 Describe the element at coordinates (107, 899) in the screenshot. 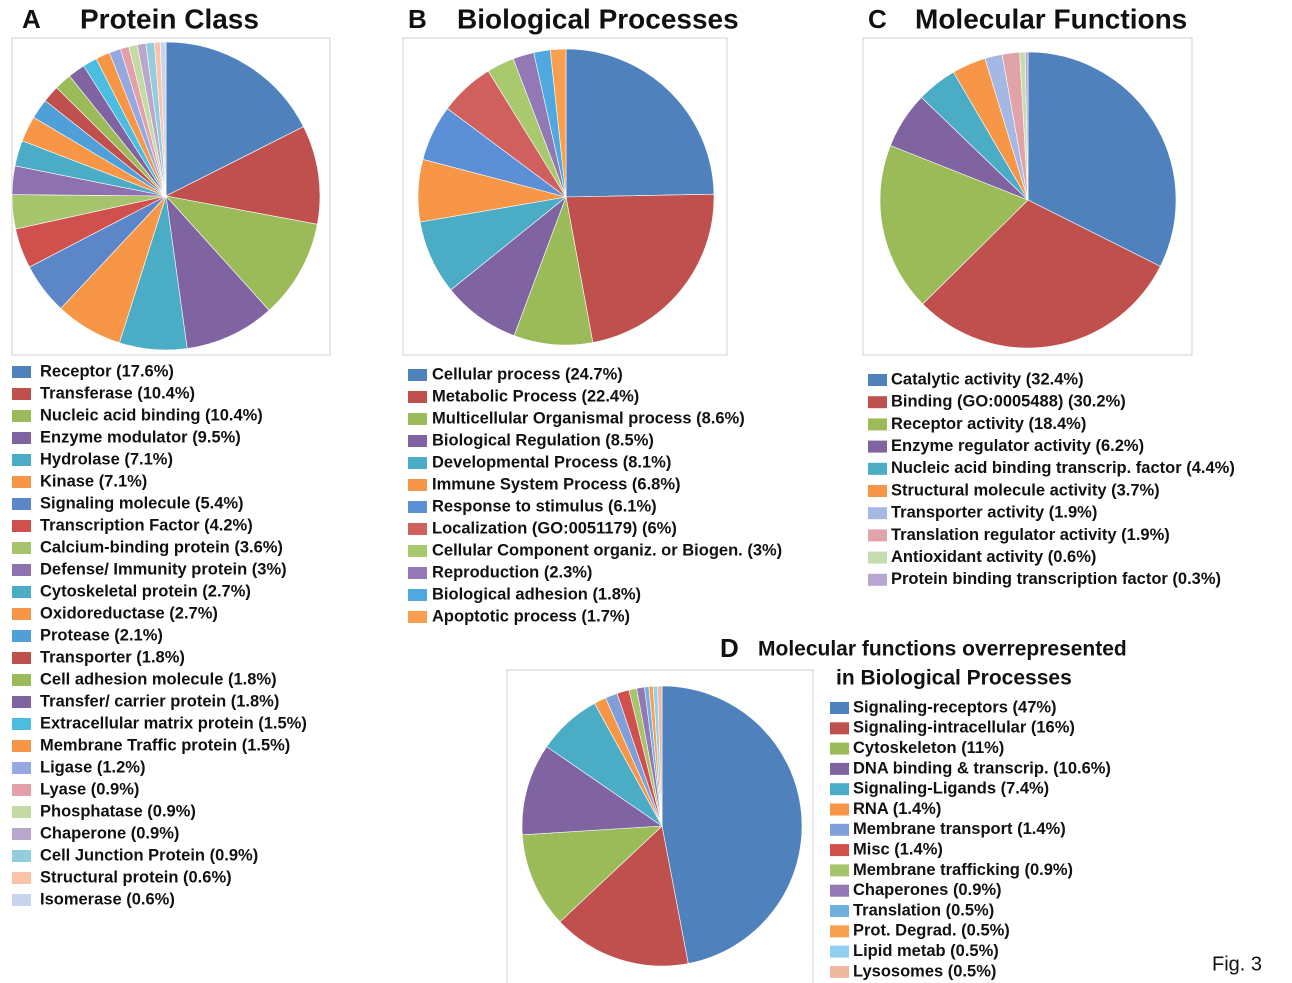

I see `legend-label: Isomerase (0.6%)` at that location.